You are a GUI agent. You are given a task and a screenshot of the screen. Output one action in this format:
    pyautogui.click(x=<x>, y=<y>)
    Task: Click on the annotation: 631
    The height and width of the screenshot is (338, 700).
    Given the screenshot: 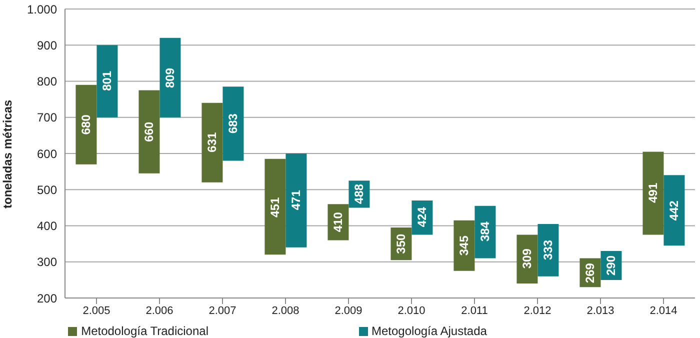 What is the action you would take?
    pyautogui.click(x=212, y=142)
    